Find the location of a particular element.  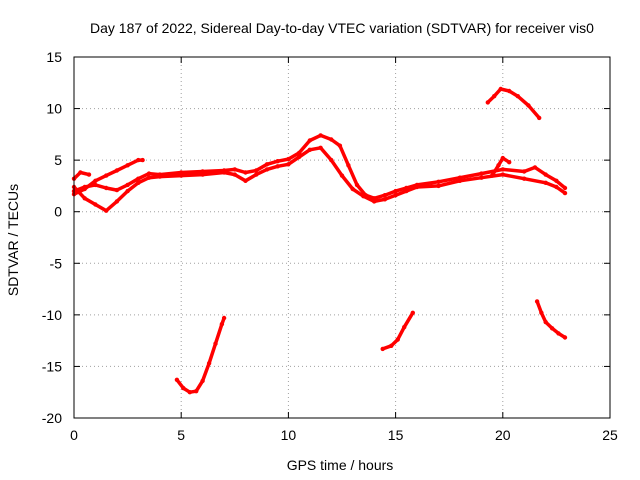

series-band-b is located at coordinates (319, 167).